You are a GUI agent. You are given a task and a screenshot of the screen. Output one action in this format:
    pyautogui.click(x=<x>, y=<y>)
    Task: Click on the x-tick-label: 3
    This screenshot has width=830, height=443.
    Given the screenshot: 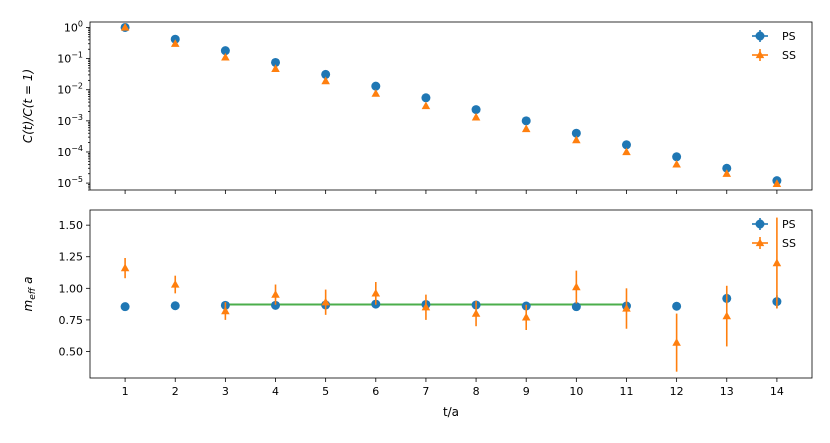 What is the action you would take?
    pyautogui.click(x=225, y=391)
    